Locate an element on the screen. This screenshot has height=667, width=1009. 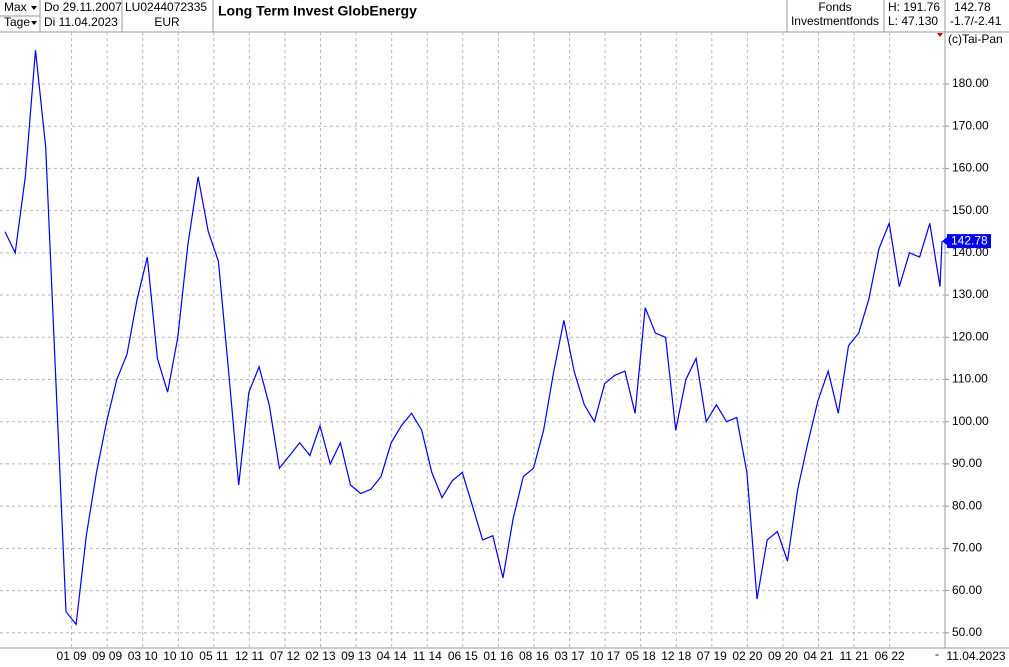
y-tick-label: 80.00 is located at coordinates (967, 505).